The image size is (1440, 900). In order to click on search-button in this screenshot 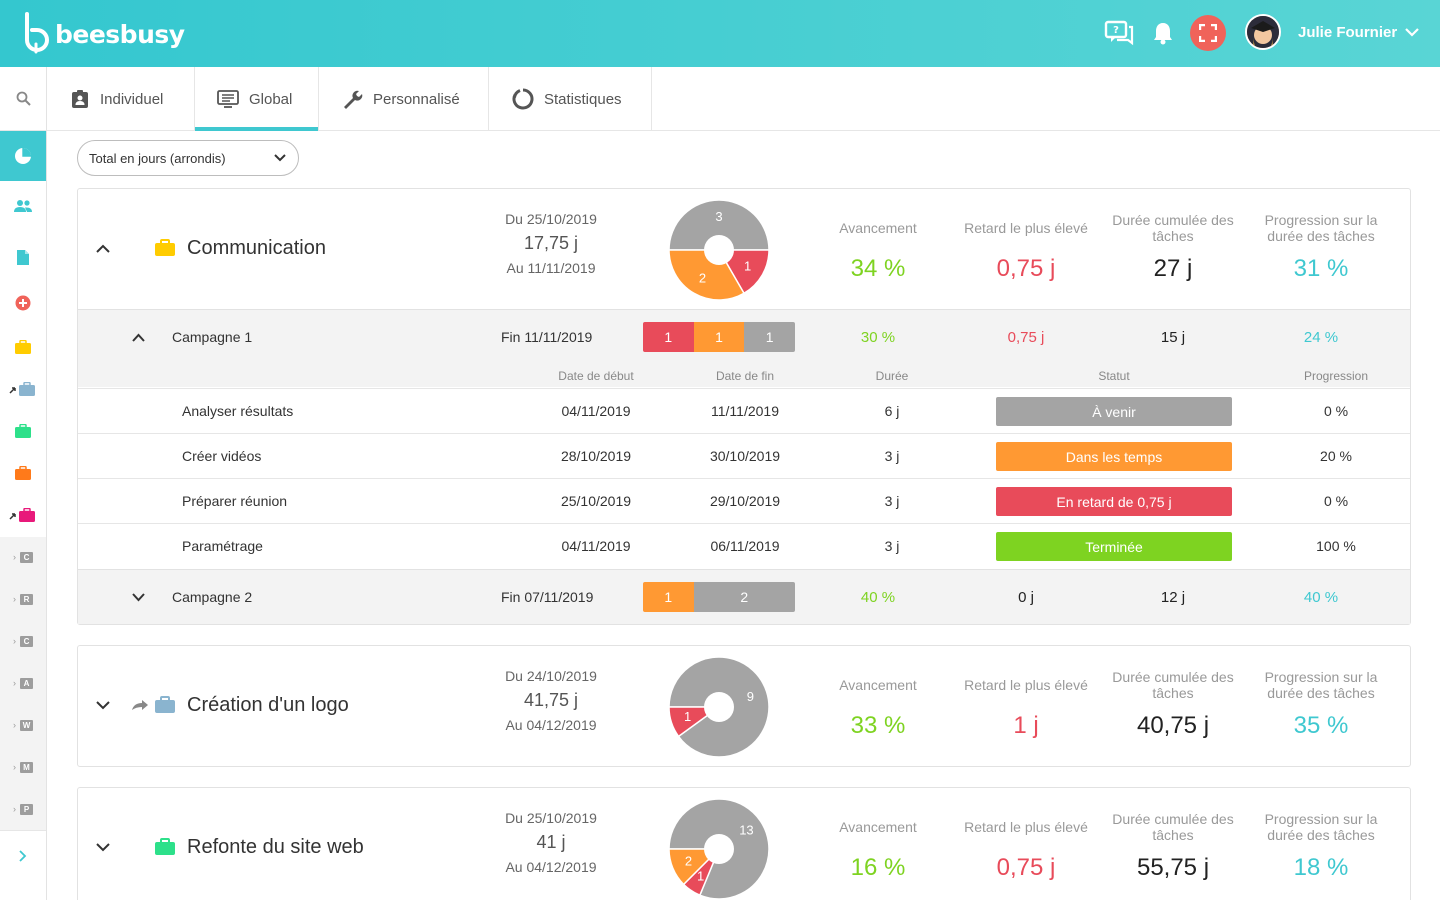, I will do `click(23, 99)`.